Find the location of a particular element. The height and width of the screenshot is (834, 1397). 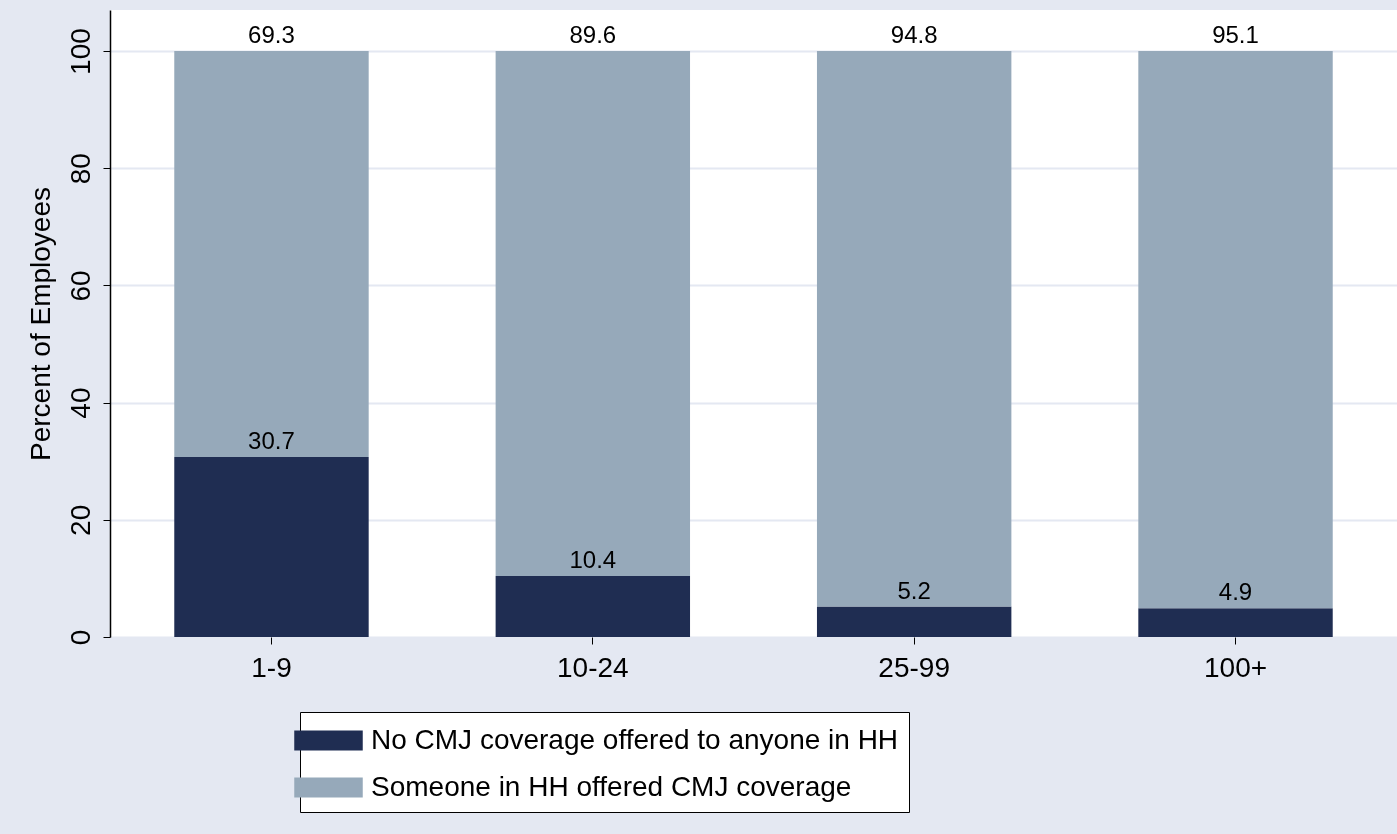

y-axis-title: Percent of Employees is located at coordinates (40, 324).